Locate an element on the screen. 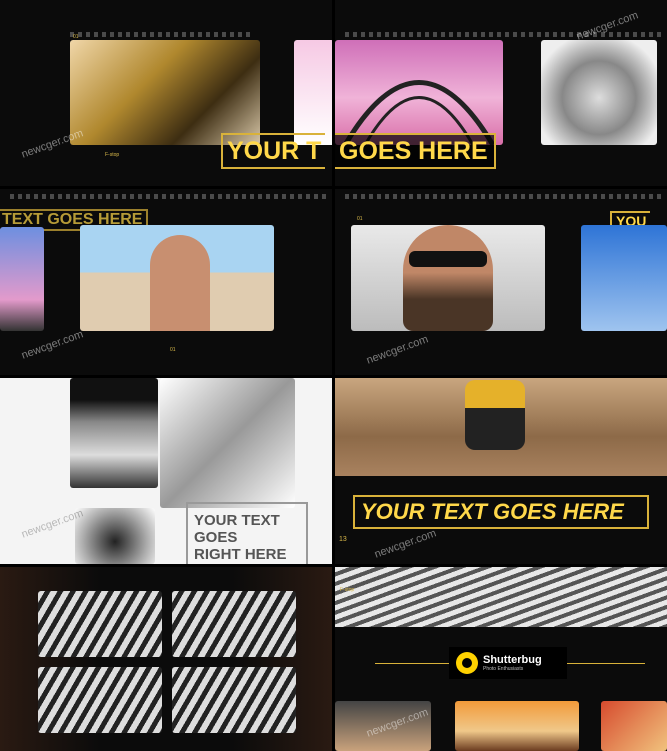 Image resolution: width=667 pixels, height=751 pixels. video-frame-6: YOUR TEXT GOES HERE 13 newcger.com is located at coordinates (501, 471).